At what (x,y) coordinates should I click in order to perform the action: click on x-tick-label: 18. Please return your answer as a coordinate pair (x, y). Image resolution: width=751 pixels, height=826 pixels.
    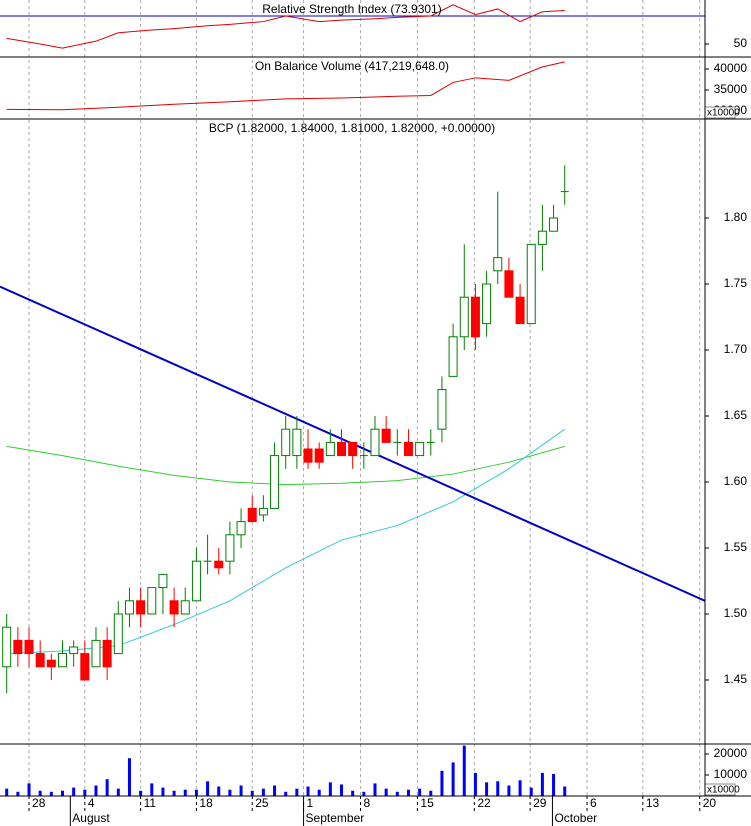
    Looking at the image, I should click on (206, 803).